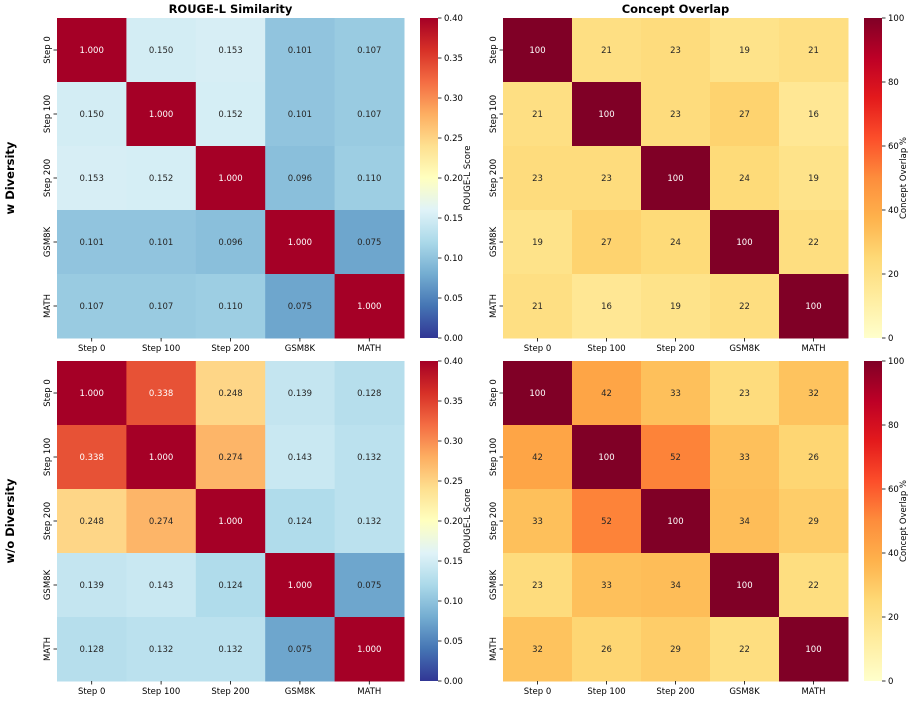 This screenshot has height=703, width=914. Describe the element at coordinates (676, 9) in the screenshot. I see `panel-title: Concept Overlap` at that location.